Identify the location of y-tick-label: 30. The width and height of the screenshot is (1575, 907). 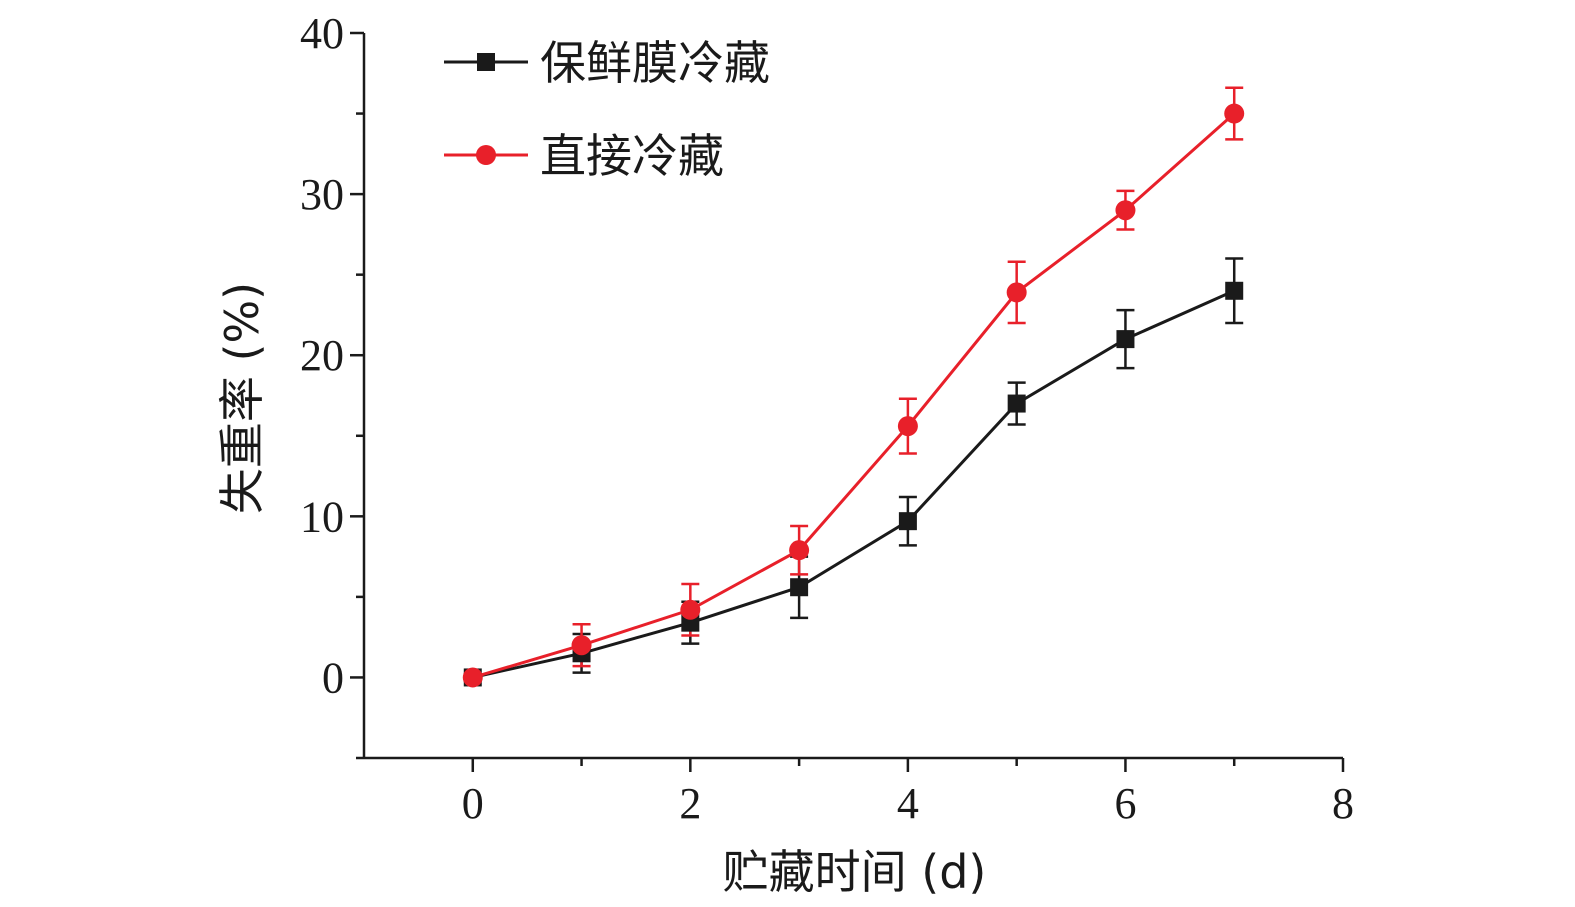
(322, 194).